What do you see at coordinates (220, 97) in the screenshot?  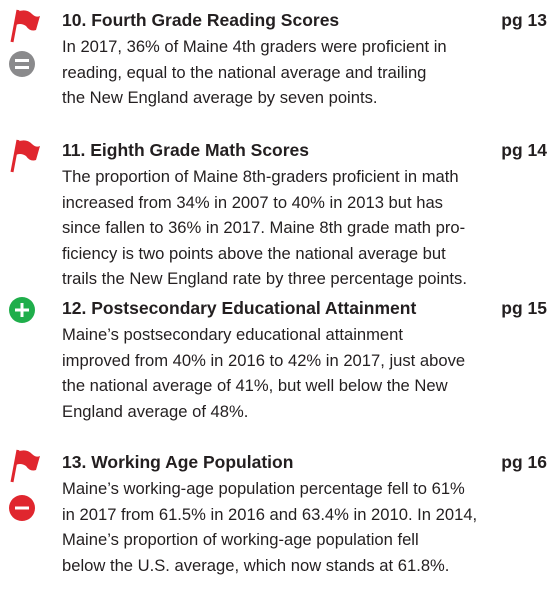 I see `body-line: the New England average by seven points.` at bounding box center [220, 97].